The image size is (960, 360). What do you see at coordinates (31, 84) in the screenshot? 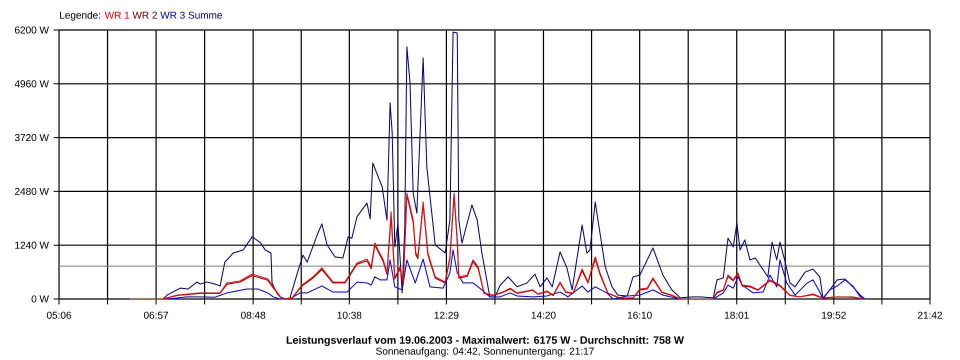
I see `y-tick-label: 4960 W` at bounding box center [31, 84].